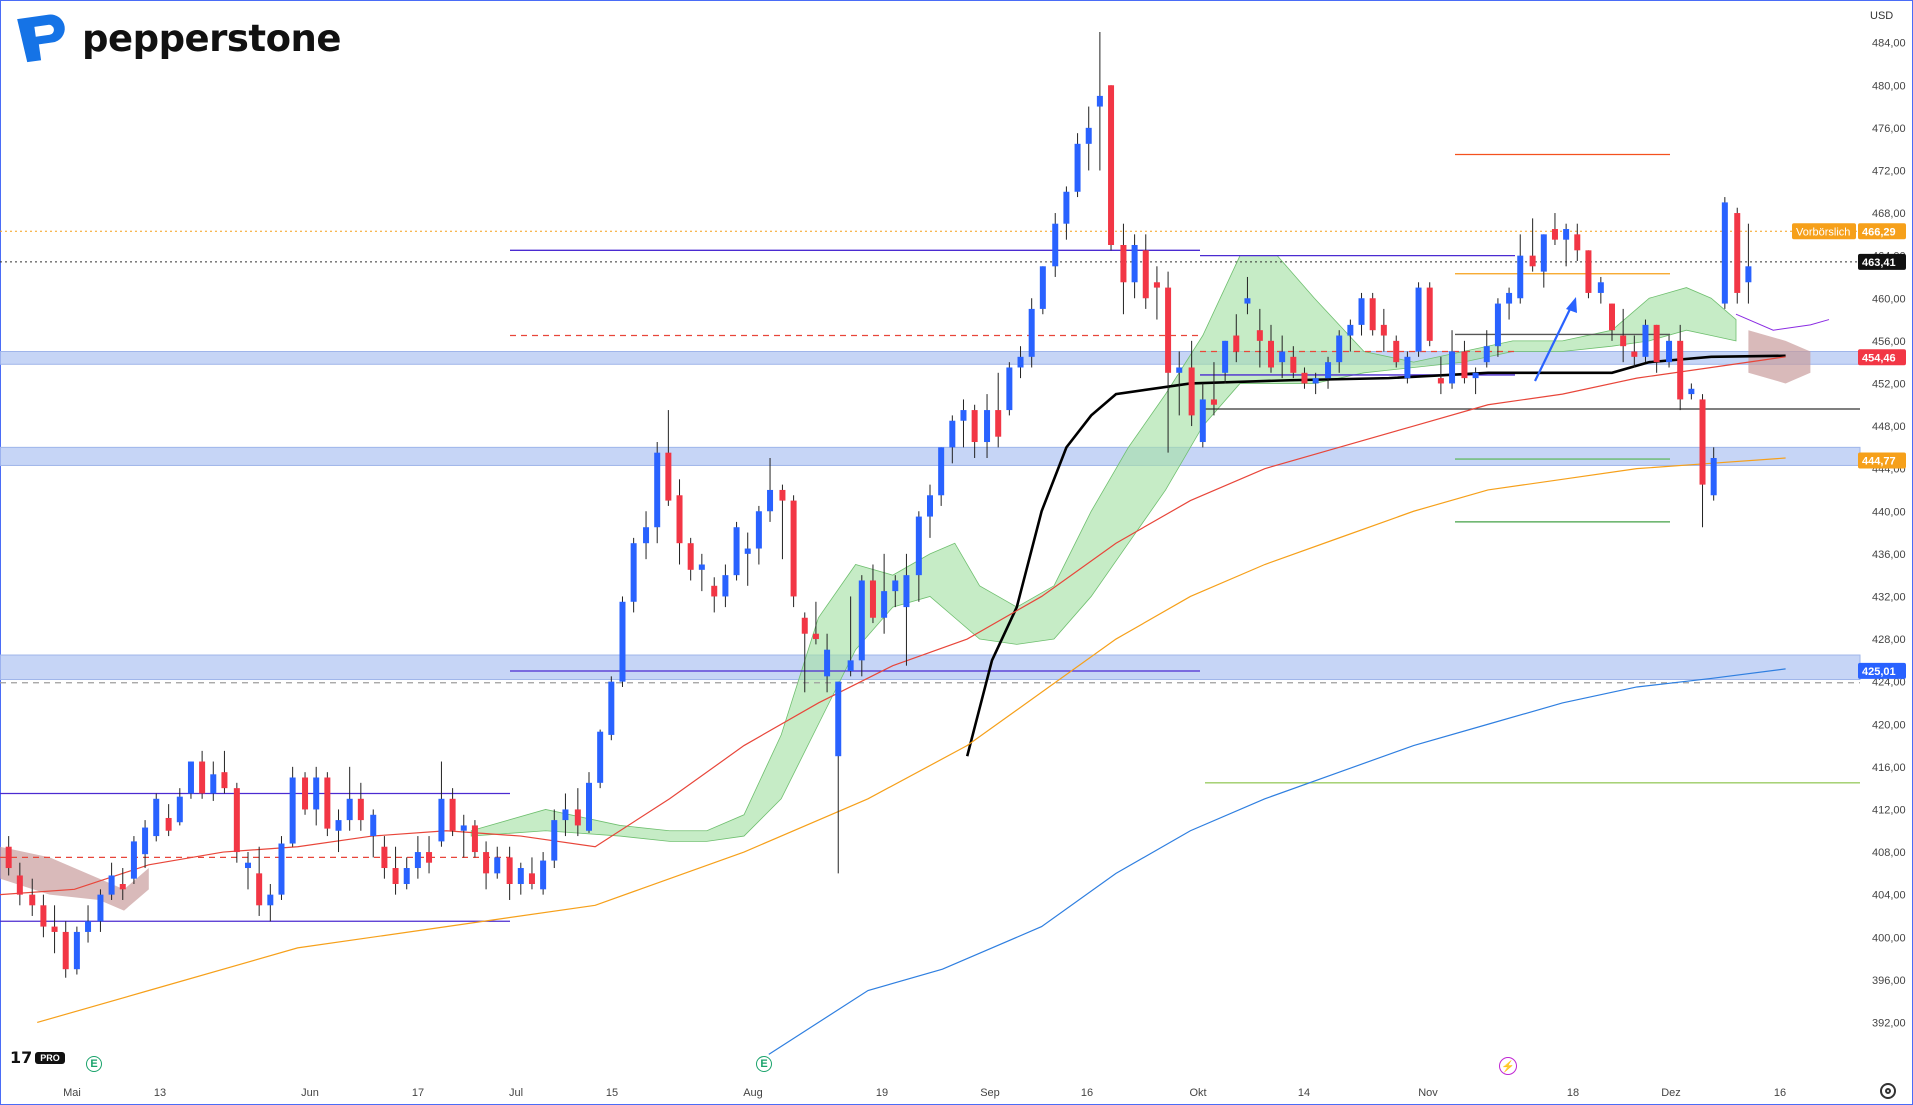 Image resolution: width=1913 pixels, height=1105 pixels. What do you see at coordinates (1889, 683) in the screenshot?
I see `y-tick-label: 424,00` at bounding box center [1889, 683].